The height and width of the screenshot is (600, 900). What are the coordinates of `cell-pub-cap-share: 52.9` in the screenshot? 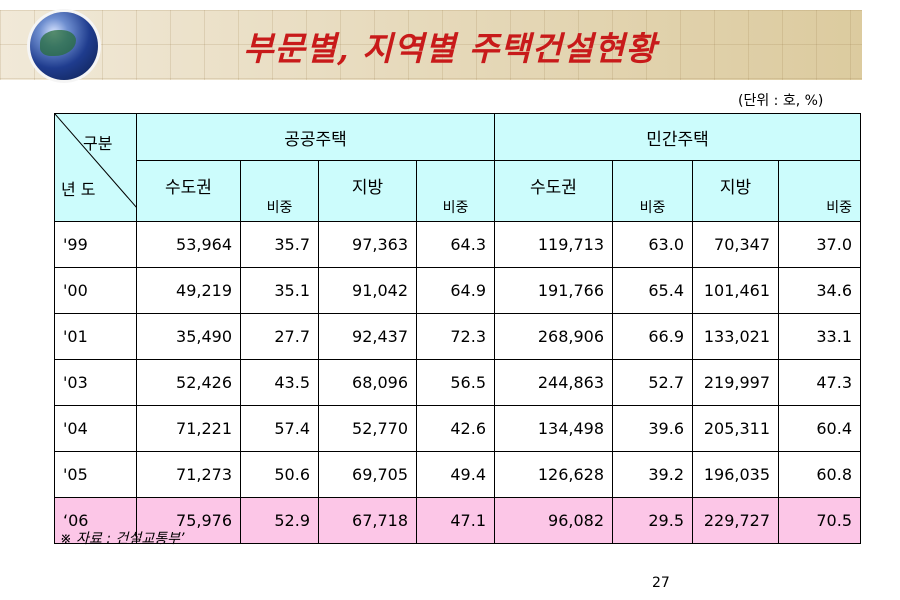 It's located at (279, 520).